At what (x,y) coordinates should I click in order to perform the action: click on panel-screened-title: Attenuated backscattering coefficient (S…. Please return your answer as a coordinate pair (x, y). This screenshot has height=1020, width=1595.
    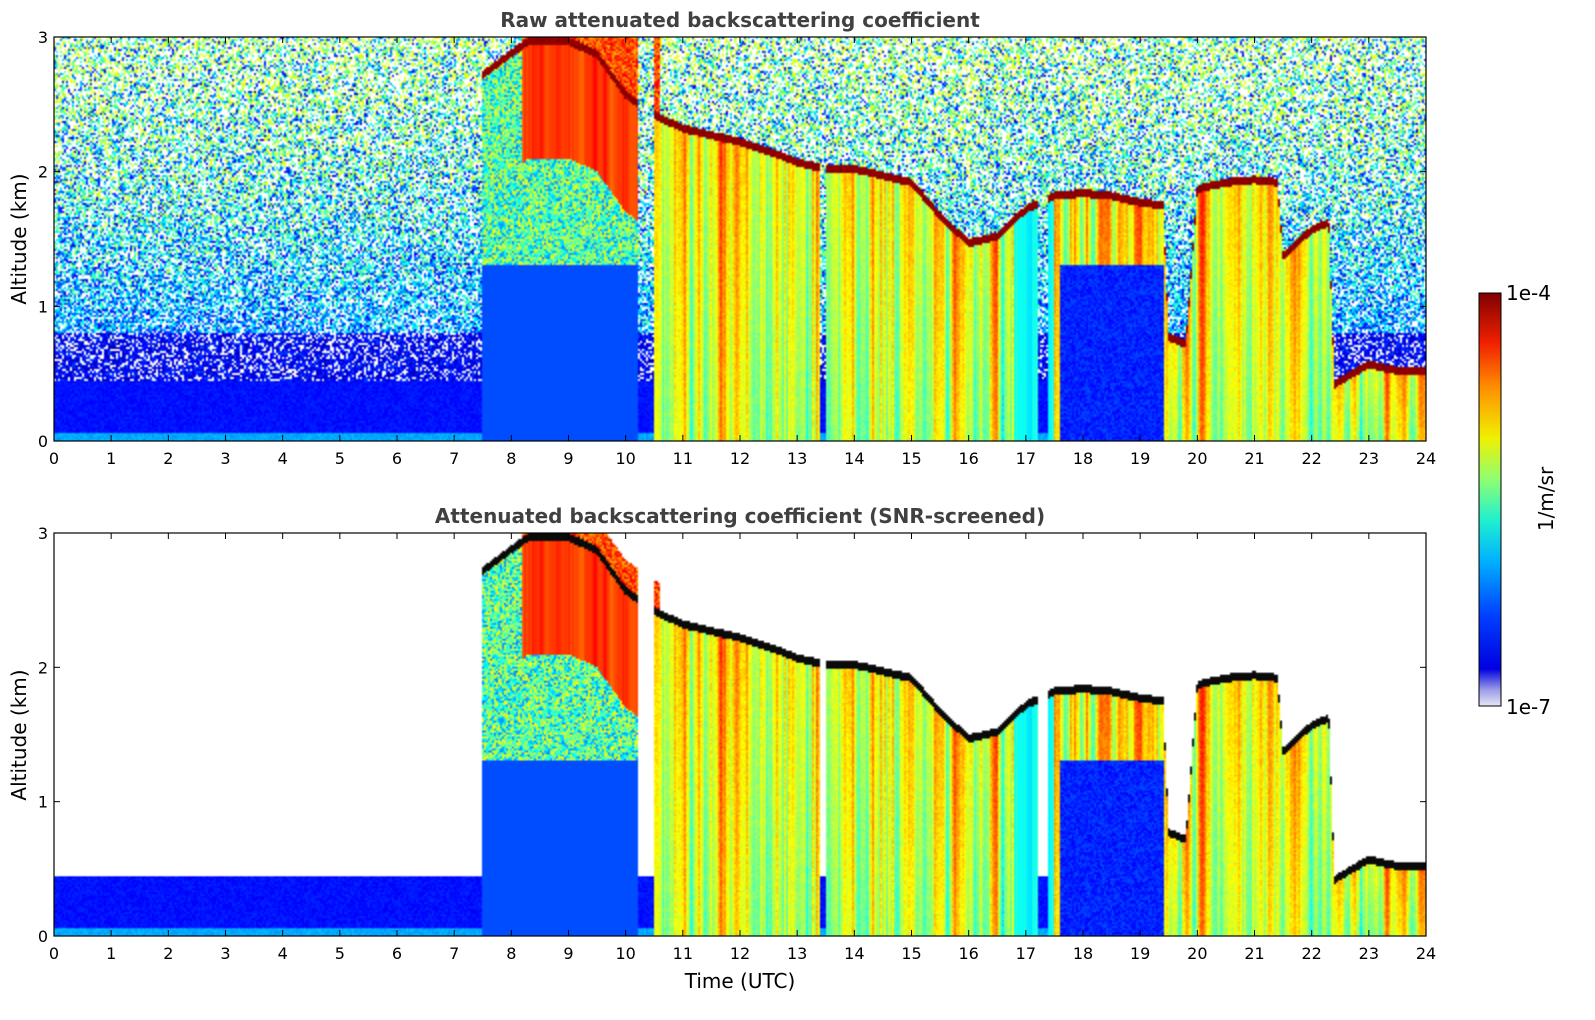
    Looking at the image, I should click on (740, 516).